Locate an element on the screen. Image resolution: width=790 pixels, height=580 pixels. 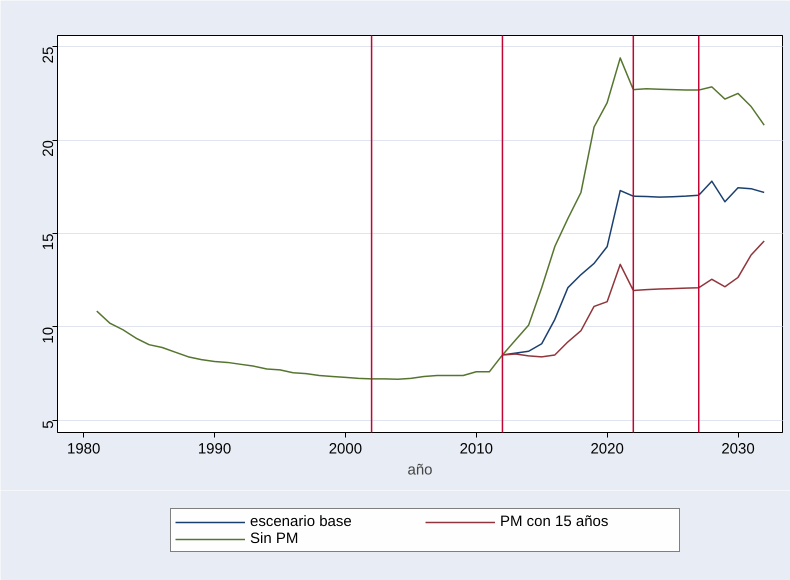
x-tick-label: 2000 is located at coordinates (345, 449).